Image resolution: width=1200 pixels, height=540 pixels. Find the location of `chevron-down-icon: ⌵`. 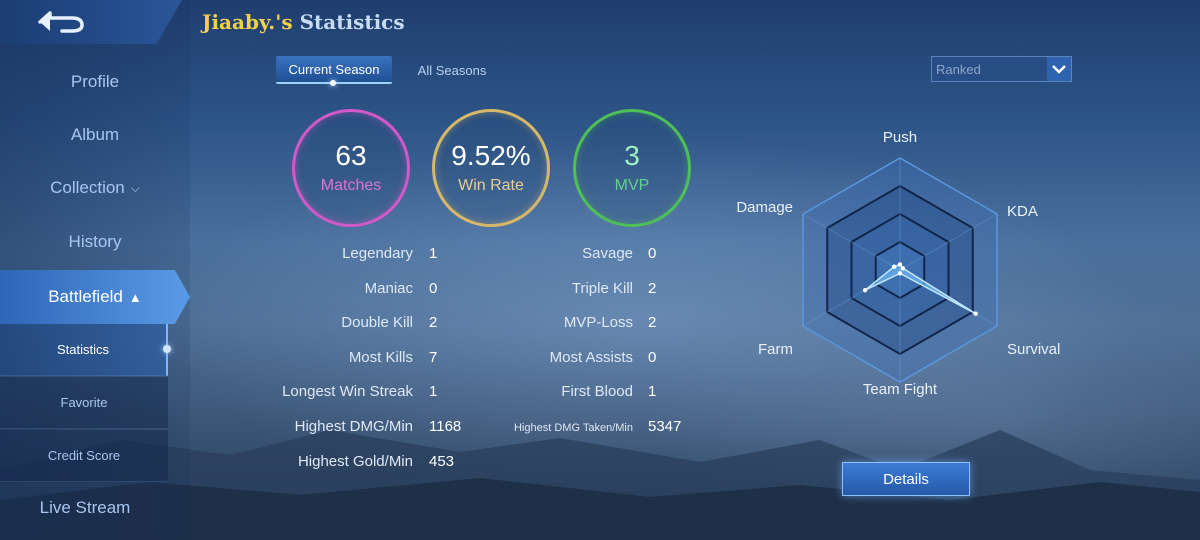

chevron-down-icon: ⌵ is located at coordinates (135, 188).